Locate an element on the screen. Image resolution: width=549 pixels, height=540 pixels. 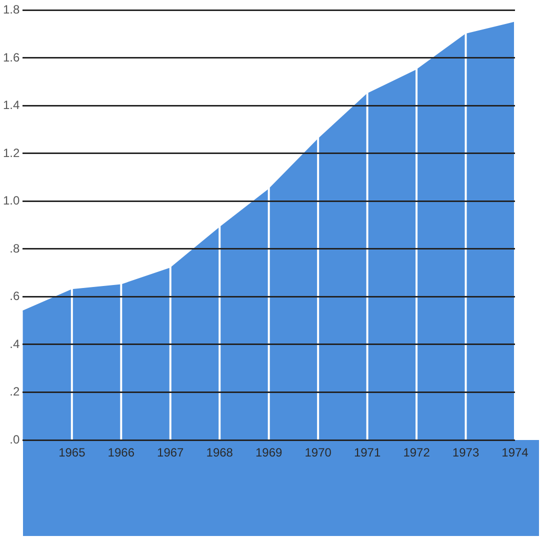
x-tick-label: 1971 is located at coordinates (367, 452).